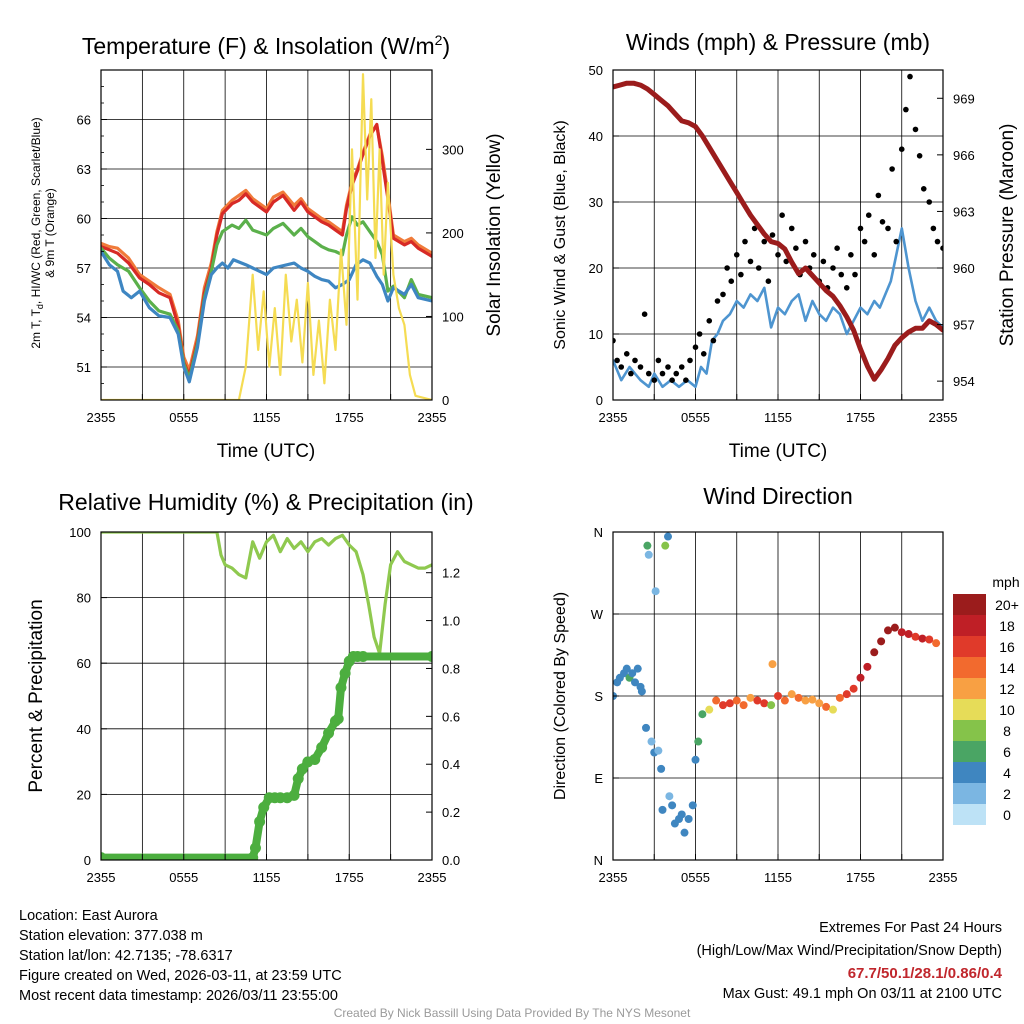  What do you see at coordinates (560, 234) in the screenshot?
I see `wind-y-axis-label: Sonic Wind & Gust (Blue, Black)` at bounding box center [560, 234].